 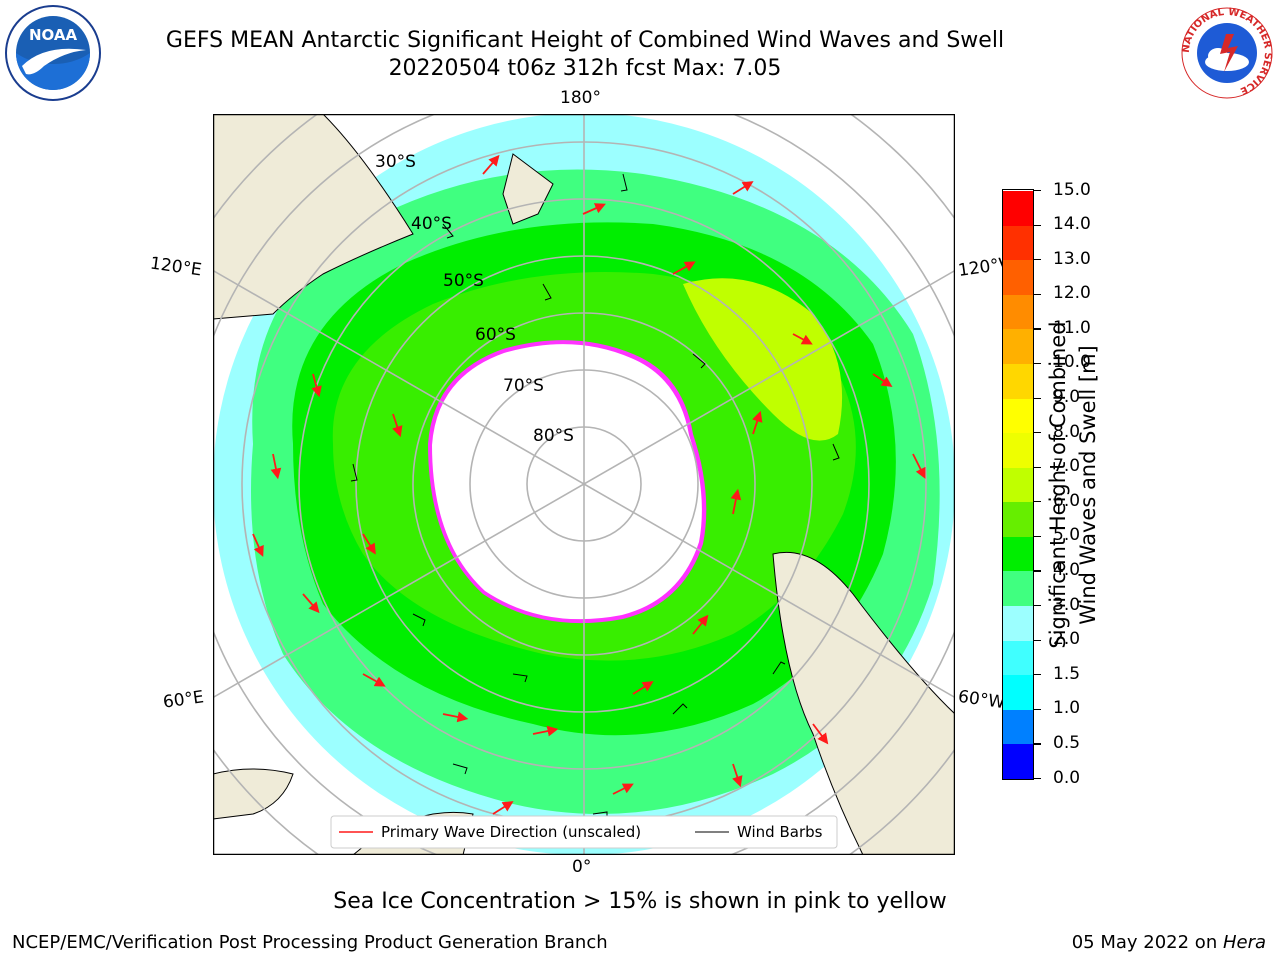 I want to click on colorbar-tick-label: 1.5, so click(x=1067, y=673).